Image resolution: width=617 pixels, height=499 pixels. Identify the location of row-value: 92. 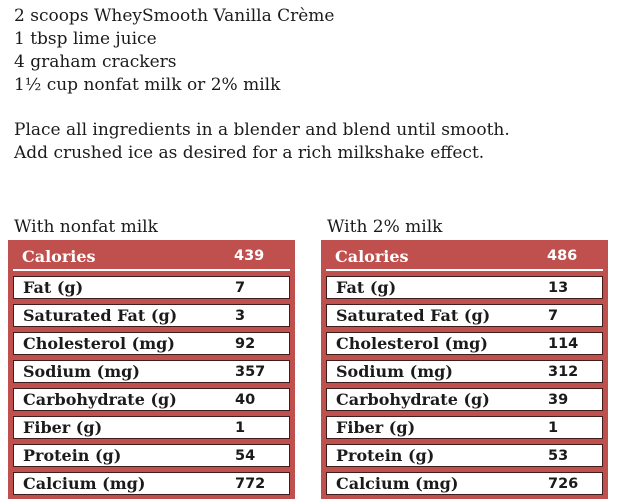
(245, 343).